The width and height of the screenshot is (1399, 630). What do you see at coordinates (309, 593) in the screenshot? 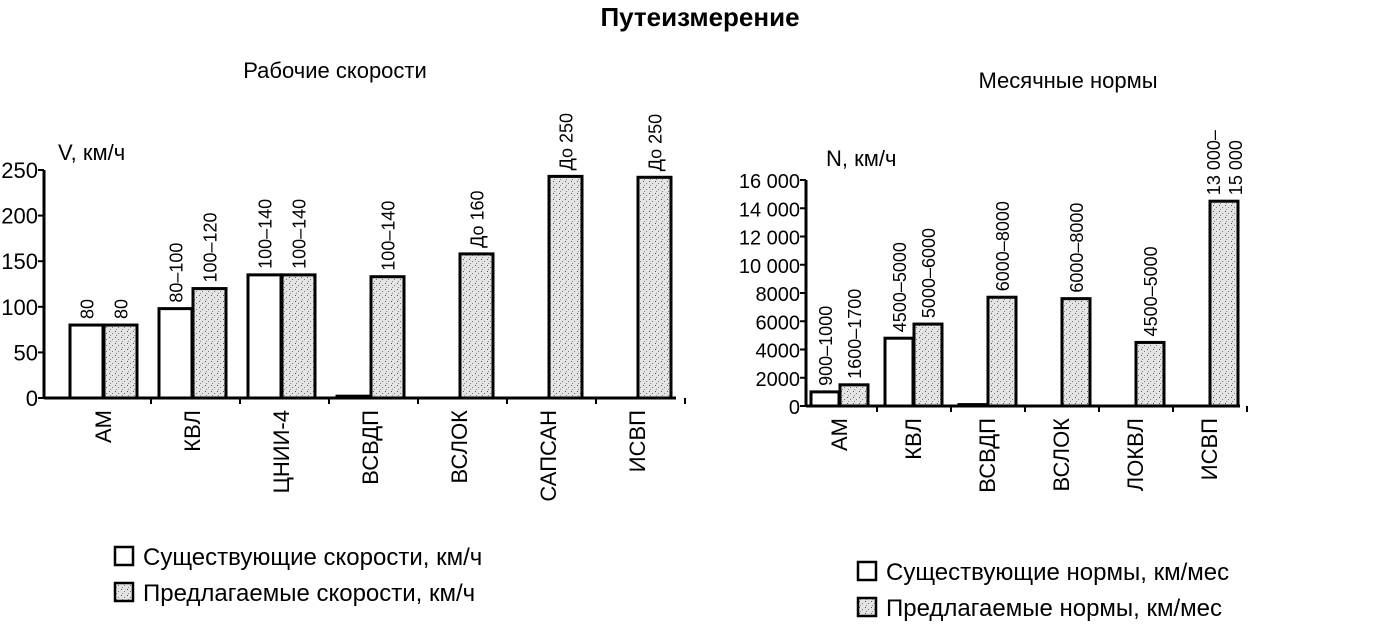
I see `legend-label: Предлагаемые скорости, км/ч` at bounding box center [309, 593].